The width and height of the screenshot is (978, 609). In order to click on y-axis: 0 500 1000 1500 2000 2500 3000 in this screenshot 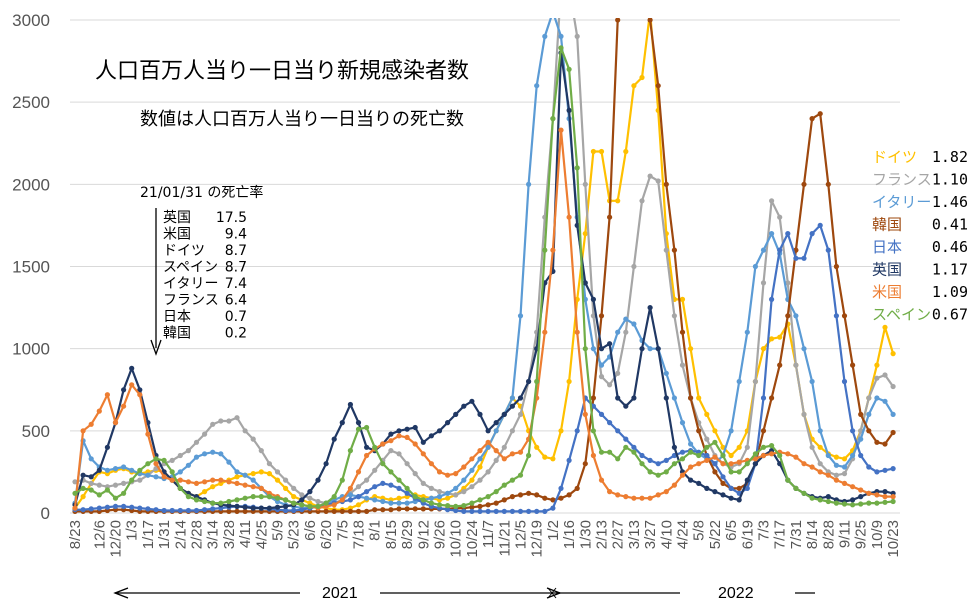, I will do `click(31, 267)`.